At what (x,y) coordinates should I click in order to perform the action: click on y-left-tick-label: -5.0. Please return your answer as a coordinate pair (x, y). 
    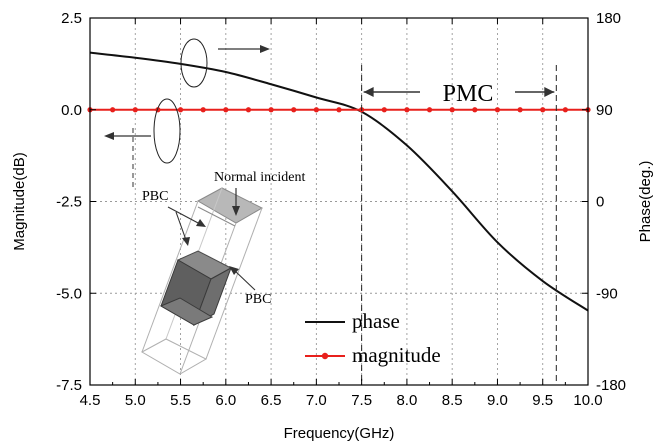
    Looking at the image, I should click on (69, 293).